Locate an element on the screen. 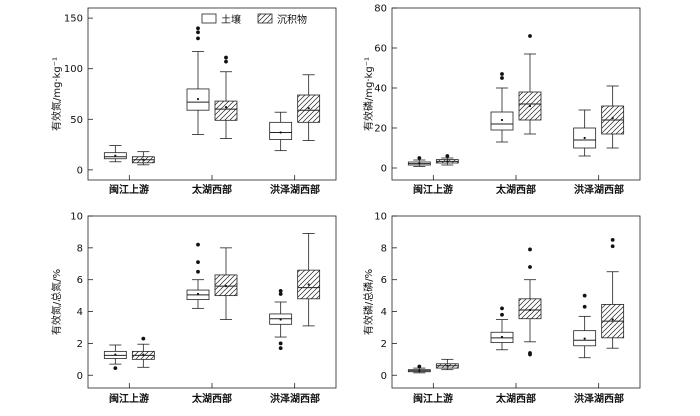  y-tick-label: 50 is located at coordinates (76, 120).